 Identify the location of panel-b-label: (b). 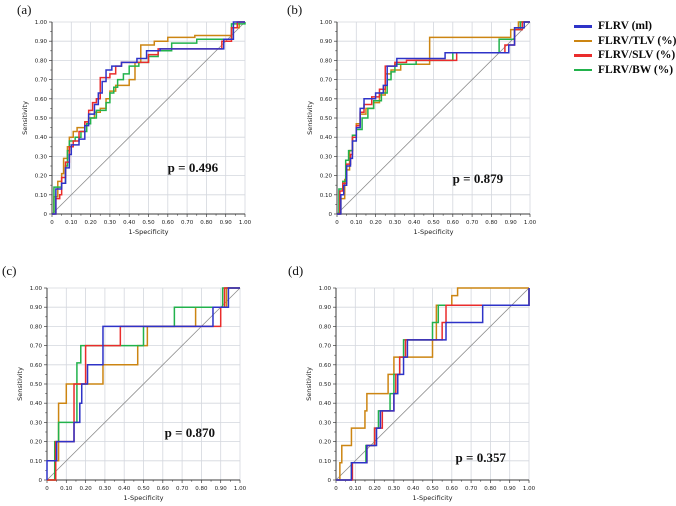
(295, 9).